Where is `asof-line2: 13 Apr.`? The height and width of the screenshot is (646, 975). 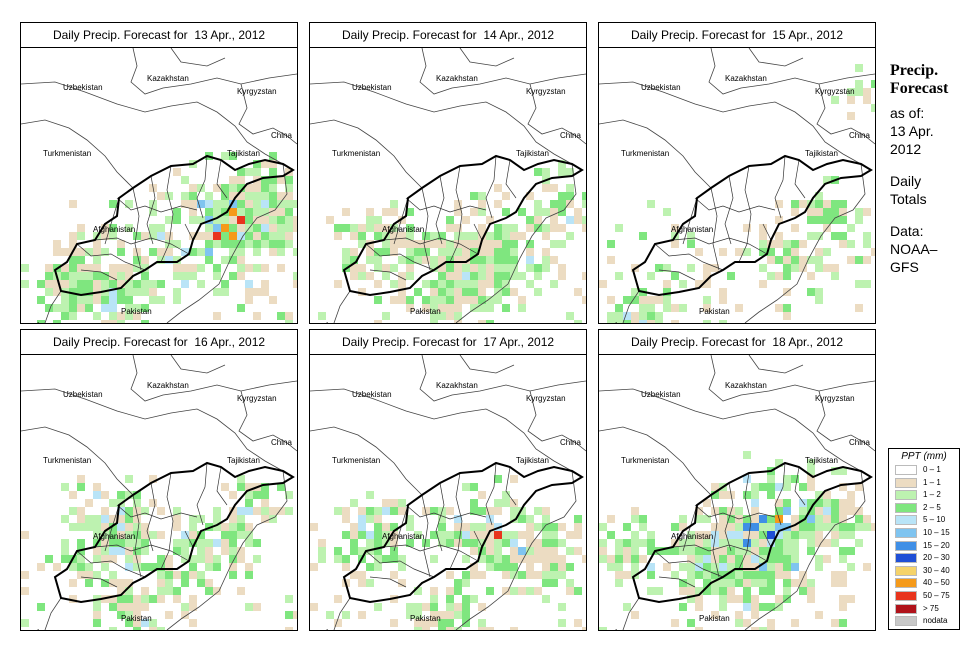
asof-line2: 13 Apr. is located at coordinates (912, 131).